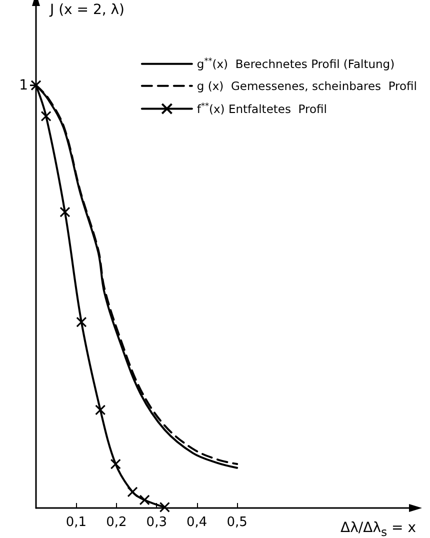  I want to click on x-axis-title: Δλ/Δλ$_{s}$ = x, so click(378, 529).